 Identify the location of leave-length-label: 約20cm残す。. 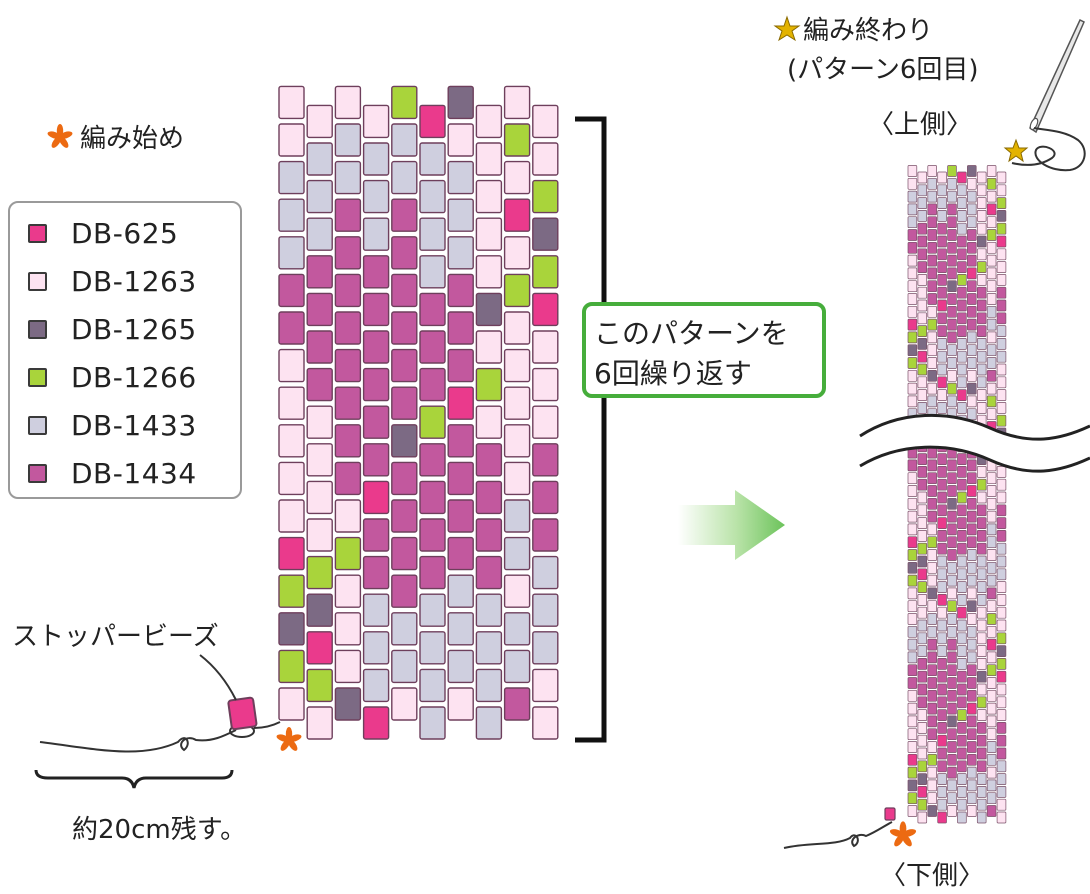
(159, 830).